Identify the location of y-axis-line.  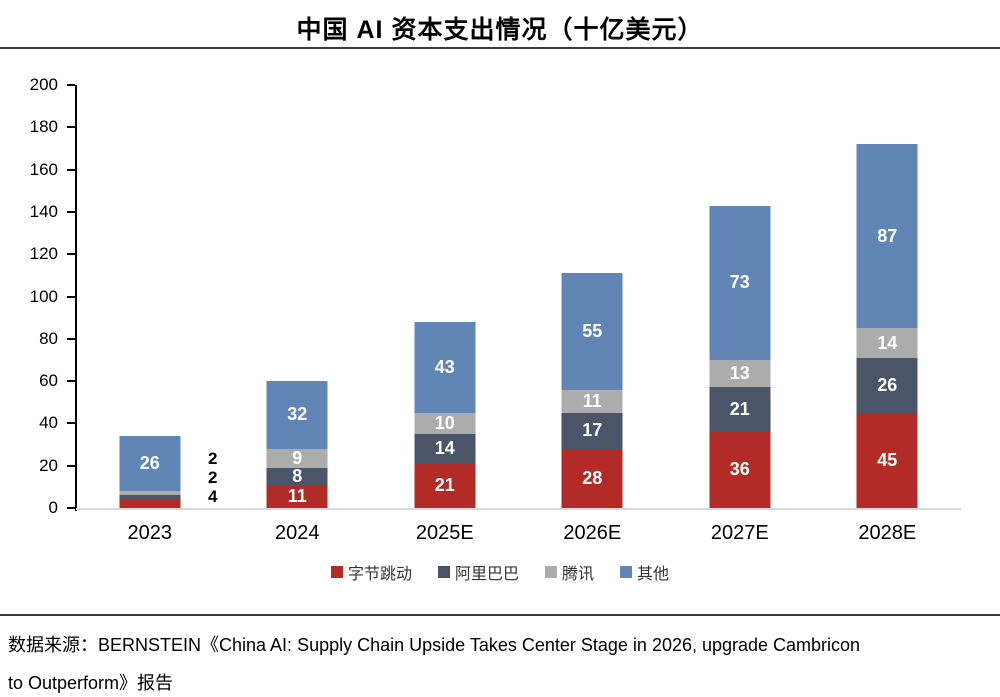
(76, 298).